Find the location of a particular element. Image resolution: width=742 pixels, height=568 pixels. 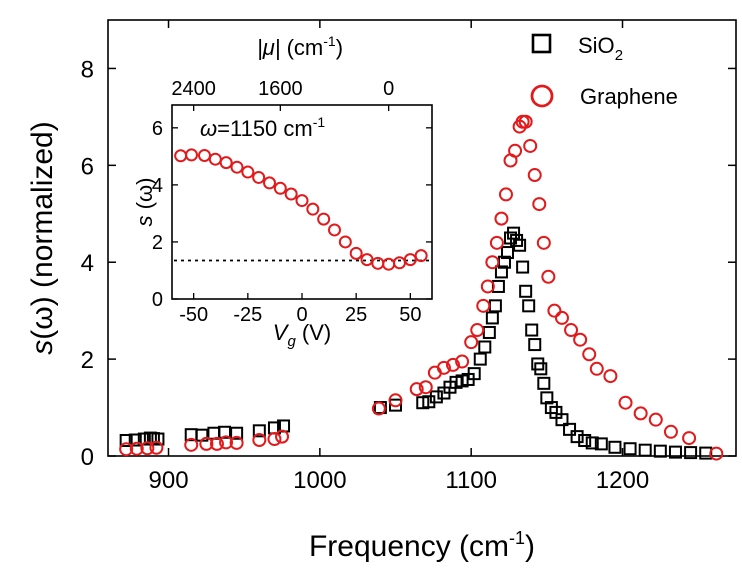

inset-x-label-rest: (V) is located at coordinates (313, 332).